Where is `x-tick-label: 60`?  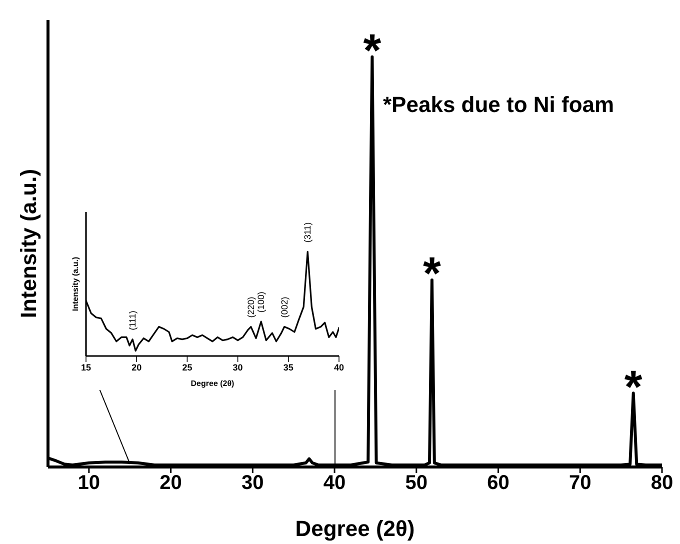 x-tick-label: 60 is located at coordinates (498, 483).